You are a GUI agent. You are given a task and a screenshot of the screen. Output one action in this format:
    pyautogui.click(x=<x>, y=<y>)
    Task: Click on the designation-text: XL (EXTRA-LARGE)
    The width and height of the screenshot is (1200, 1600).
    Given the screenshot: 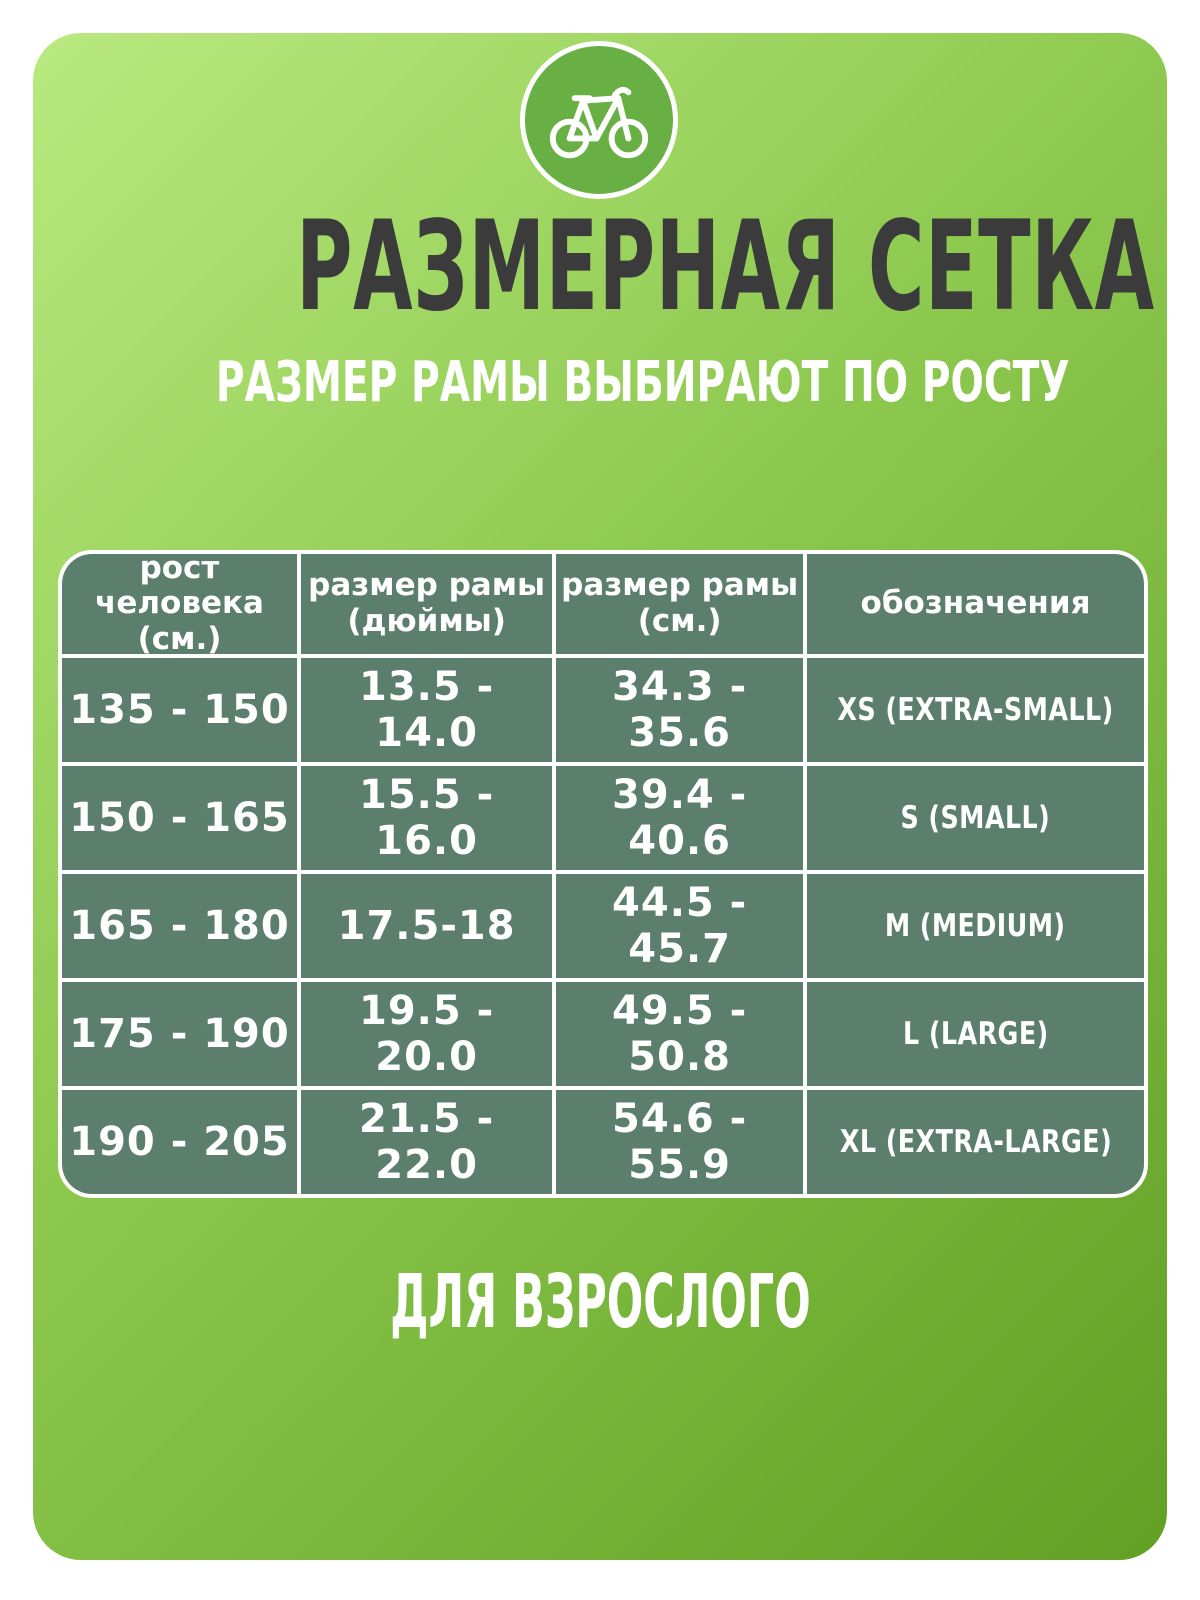 What is the action you would take?
    pyautogui.click(x=975, y=1142)
    